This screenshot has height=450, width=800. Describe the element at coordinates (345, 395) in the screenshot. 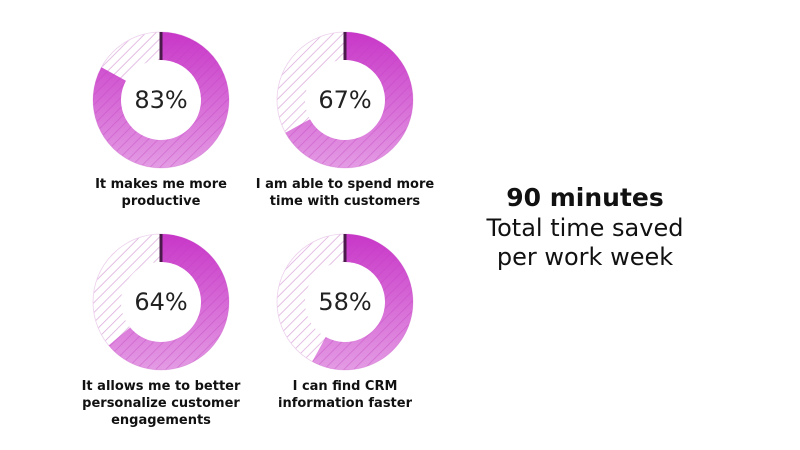

I see `donut-label: I can find CRM information faster` at that location.